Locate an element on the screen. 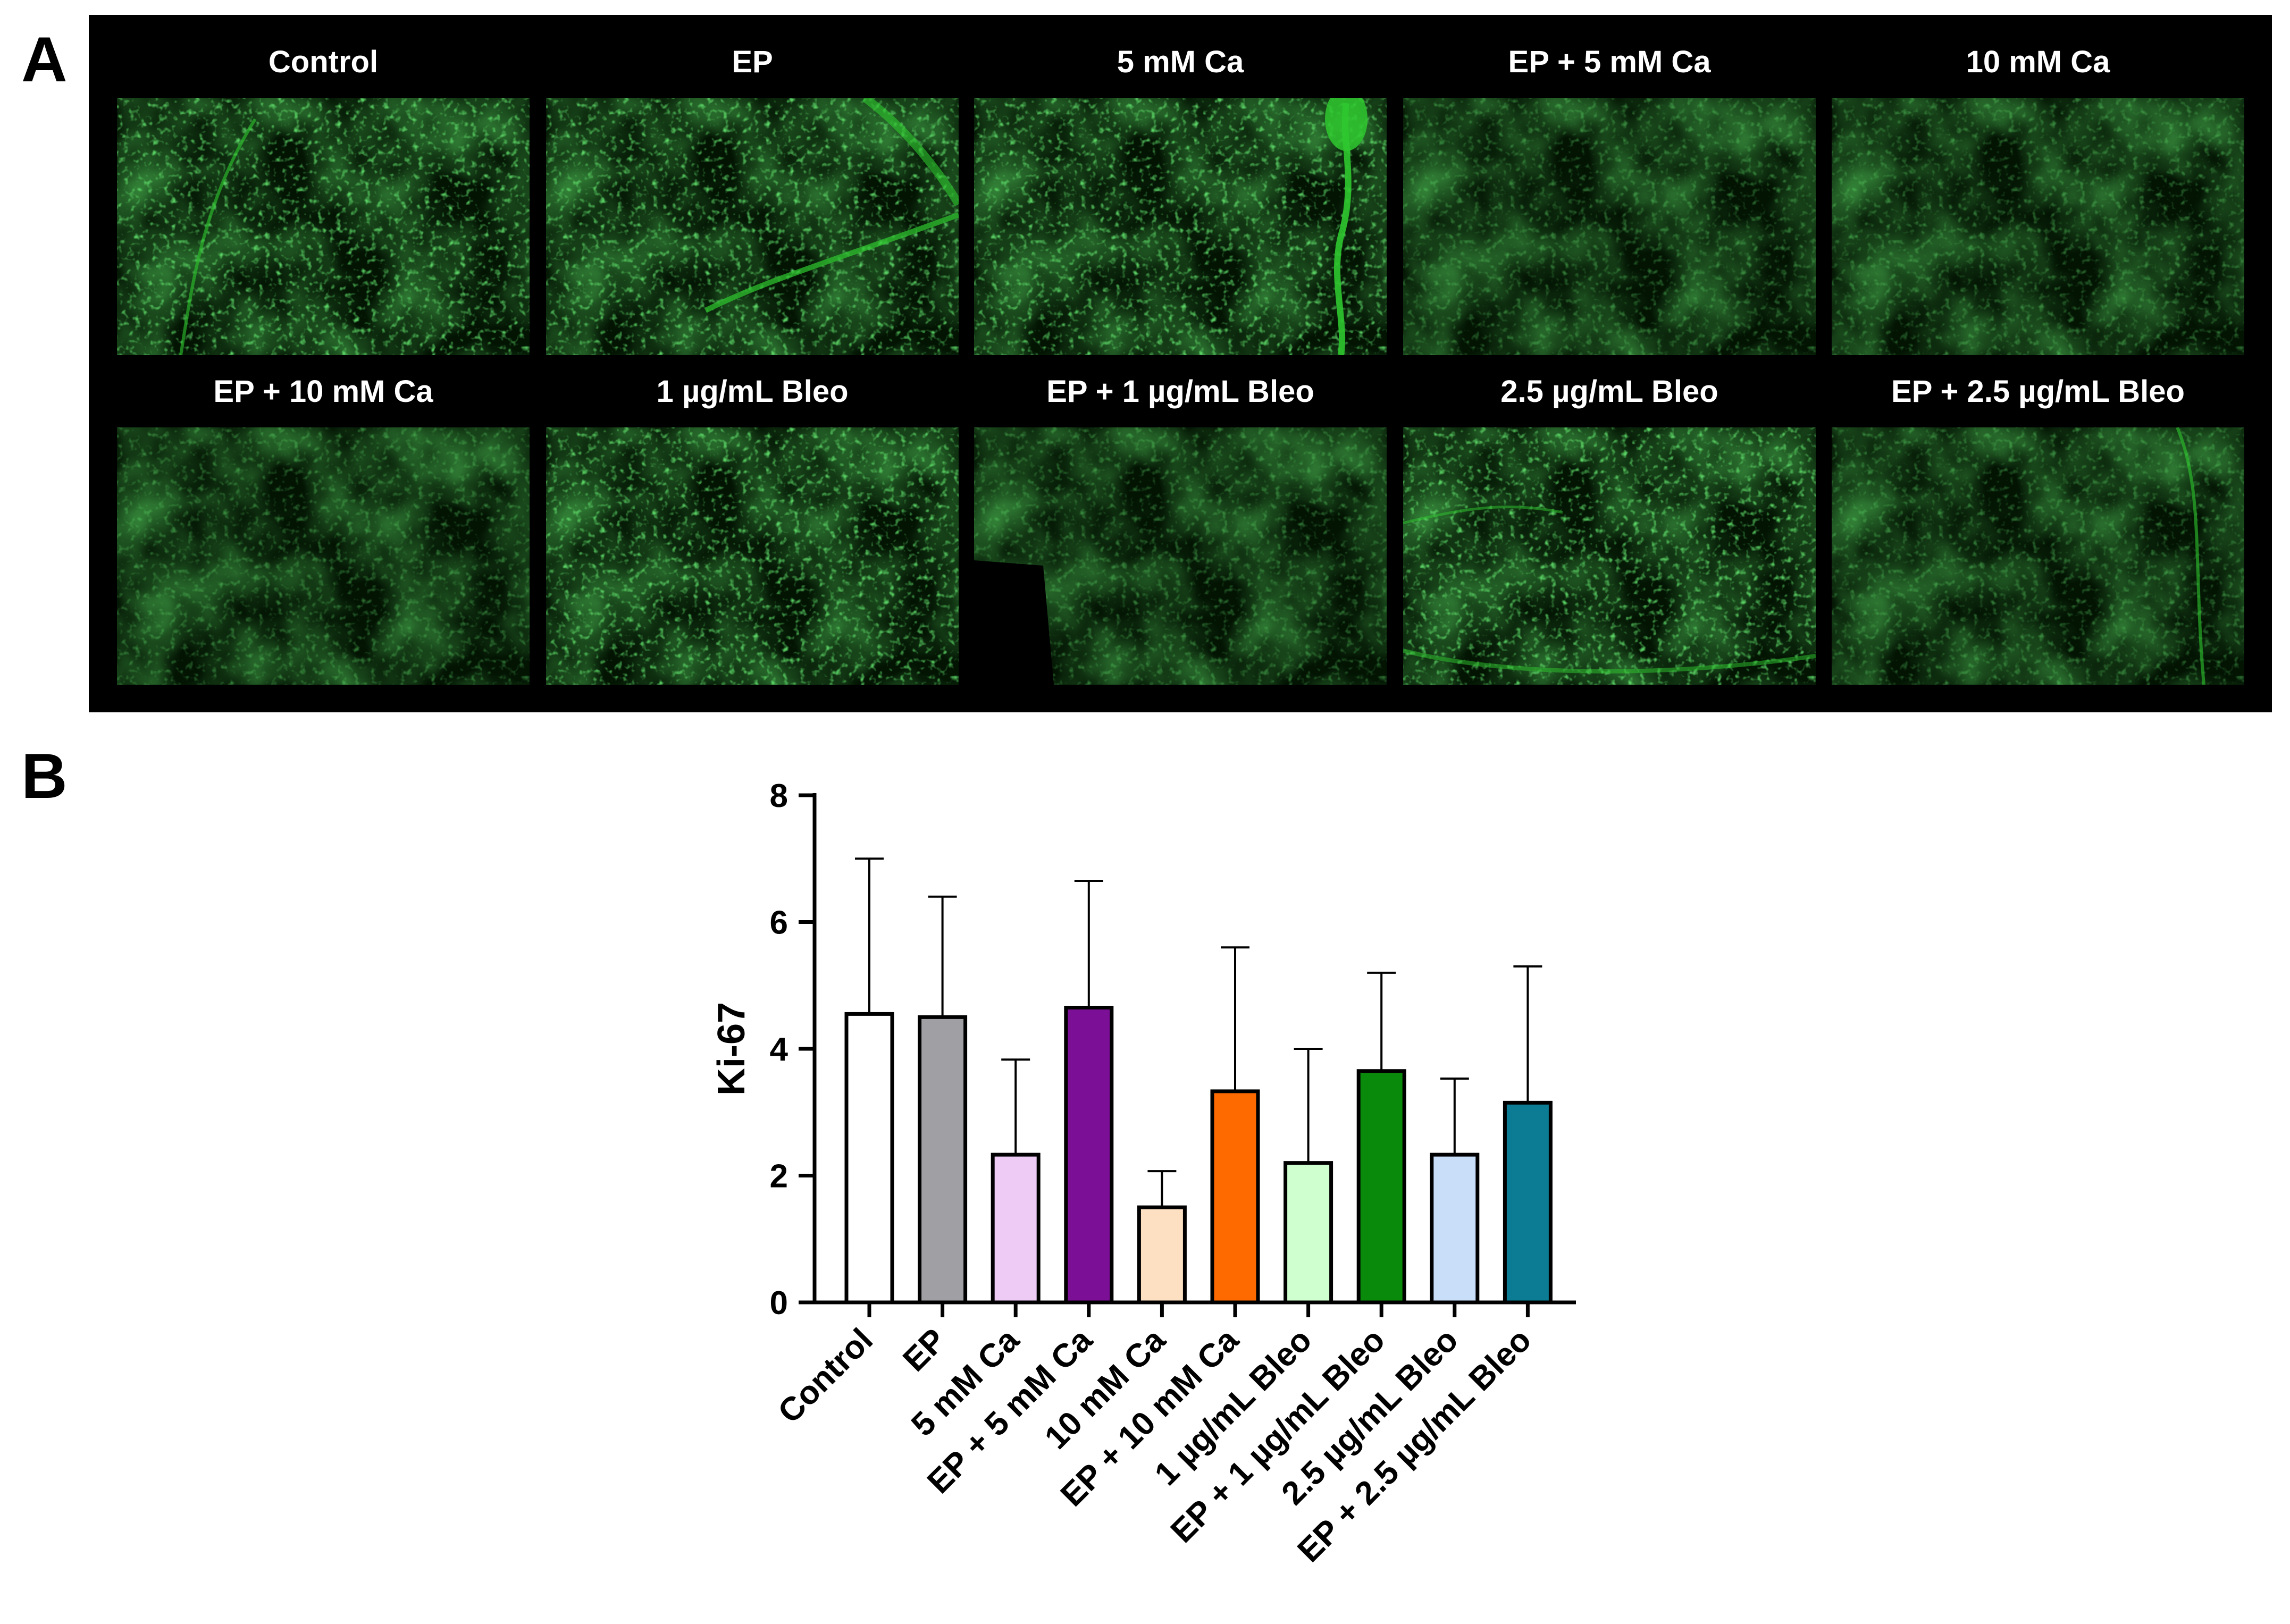  y-tick-label: 0 is located at coordinates (779, 1303).